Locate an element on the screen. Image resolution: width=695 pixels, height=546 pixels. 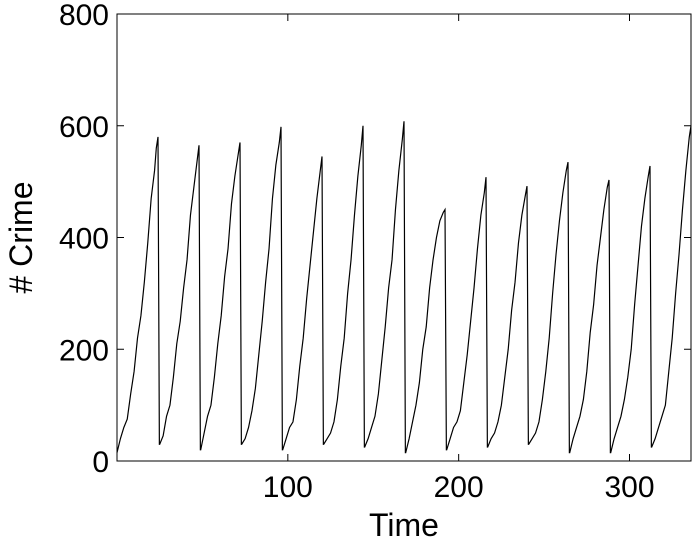
x-tick-label: 200 is located at coordinates (459, 487).